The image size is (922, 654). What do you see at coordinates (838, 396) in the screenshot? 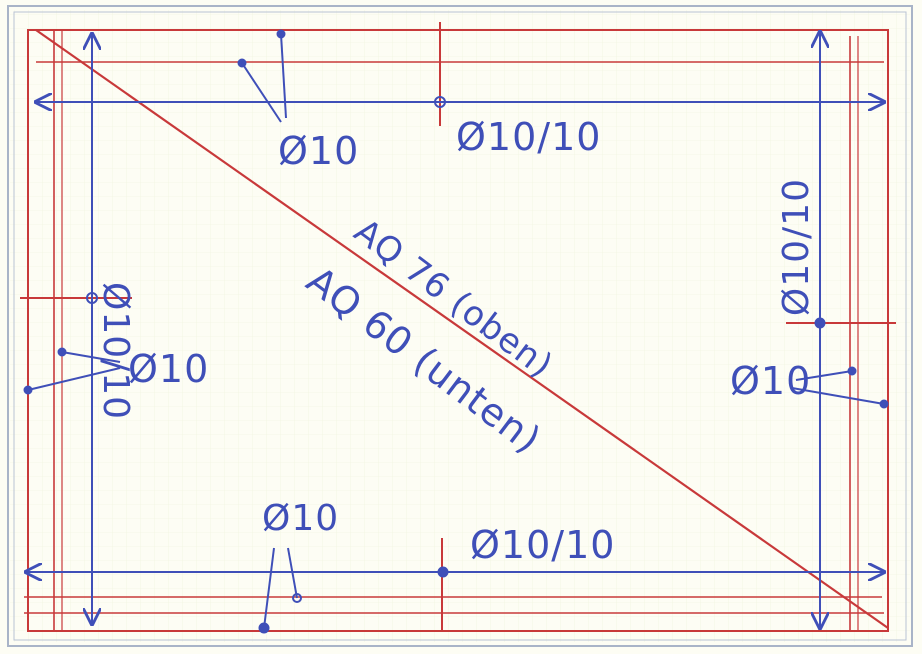
I see `leader-right-b` at bounding box center [838, 396].